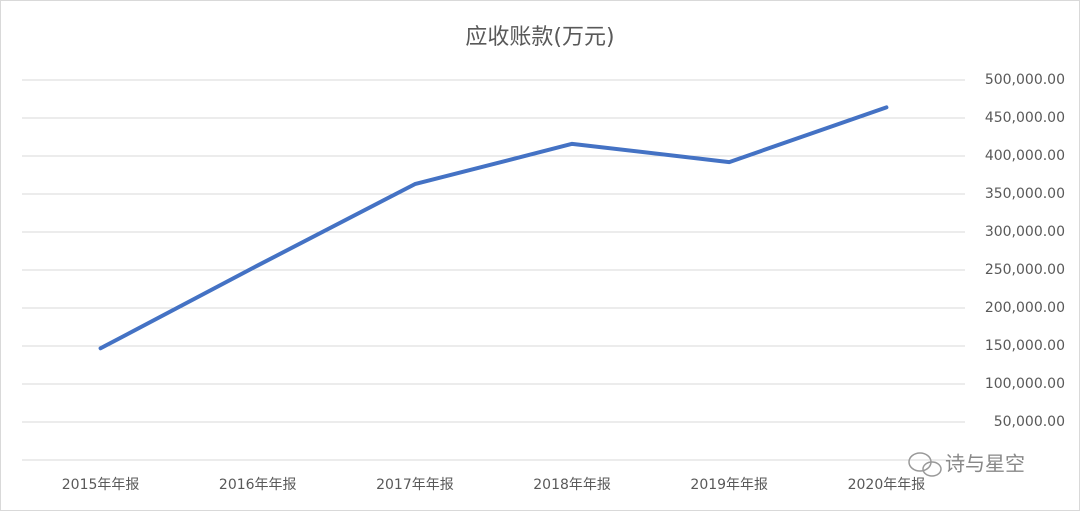  What do you see at coordinates (1025, 194) in the screenshot?
I see `y-tick-label: 350,000.00` at bounding box center [1025, 194].